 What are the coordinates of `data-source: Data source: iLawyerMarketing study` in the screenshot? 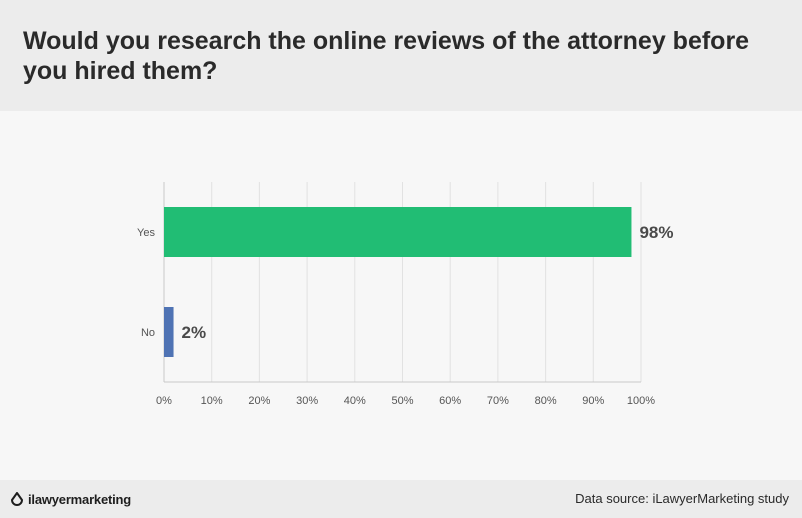 It's located at (682, 498).